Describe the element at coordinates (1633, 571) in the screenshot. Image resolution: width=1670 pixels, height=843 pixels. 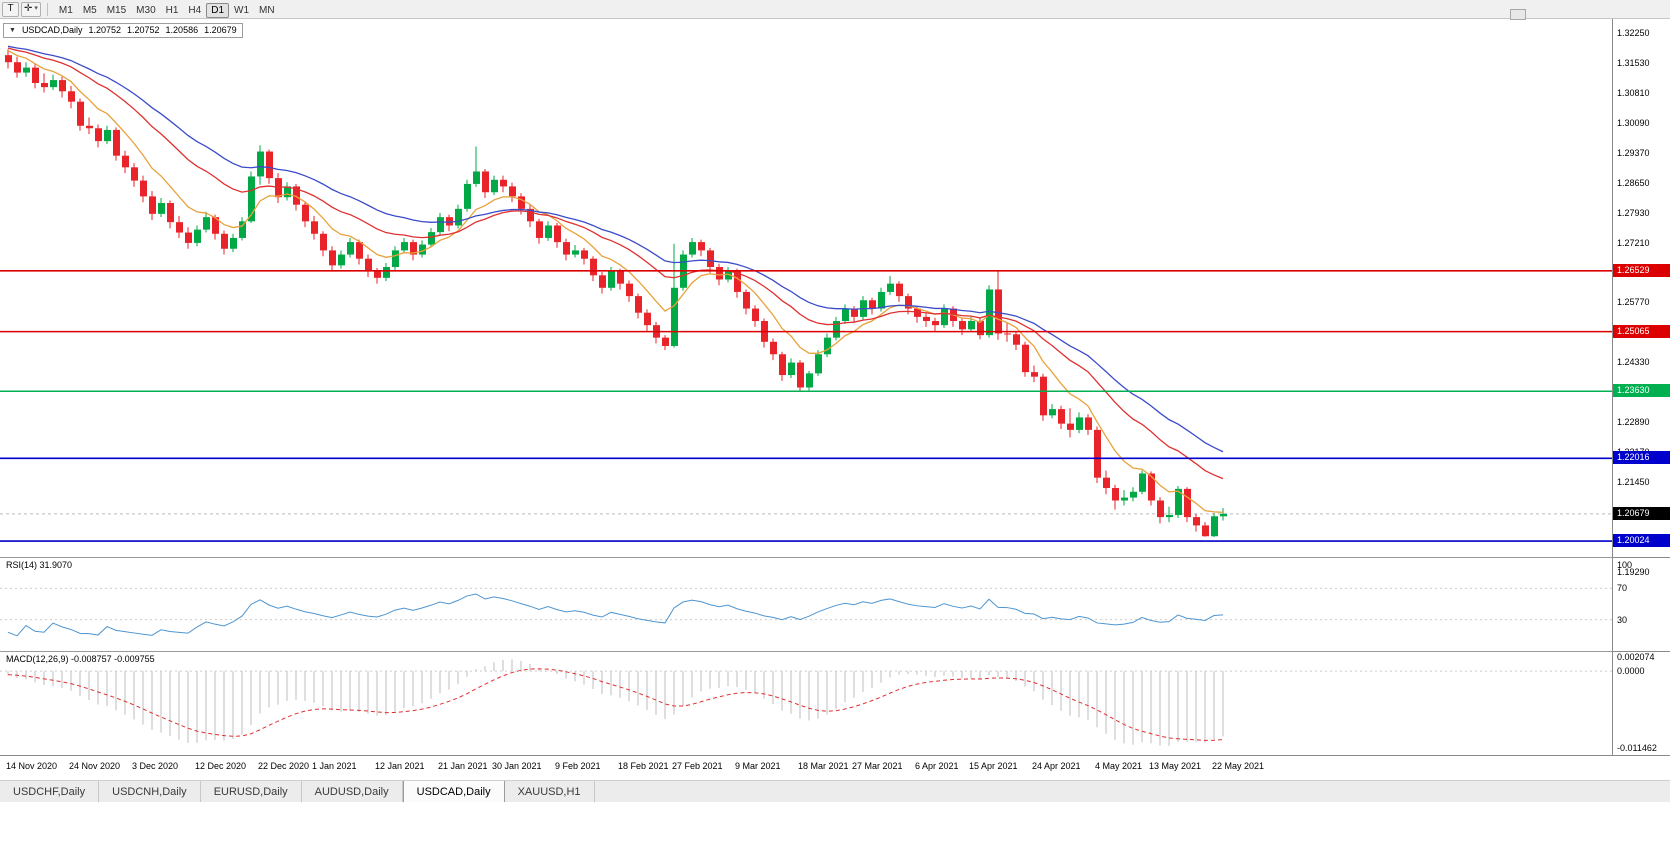
I see `price-axis-label: 1.19290` at that location.